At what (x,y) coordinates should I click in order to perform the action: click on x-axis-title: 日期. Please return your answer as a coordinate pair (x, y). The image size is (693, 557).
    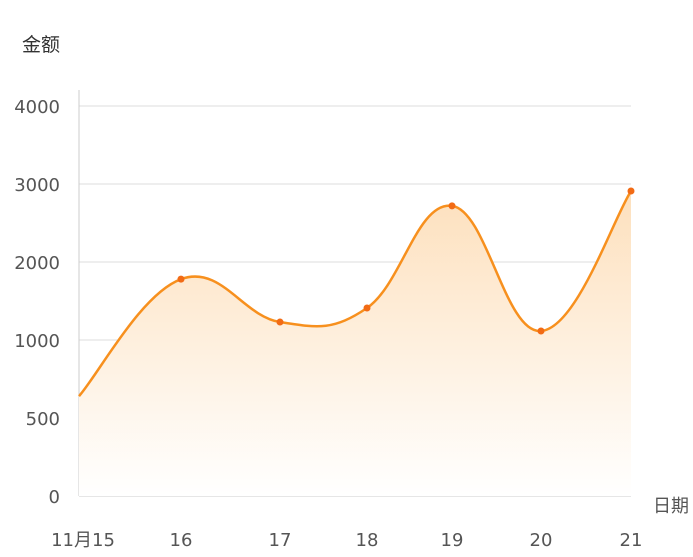
    Looking at the image, I should click on (671, 506).